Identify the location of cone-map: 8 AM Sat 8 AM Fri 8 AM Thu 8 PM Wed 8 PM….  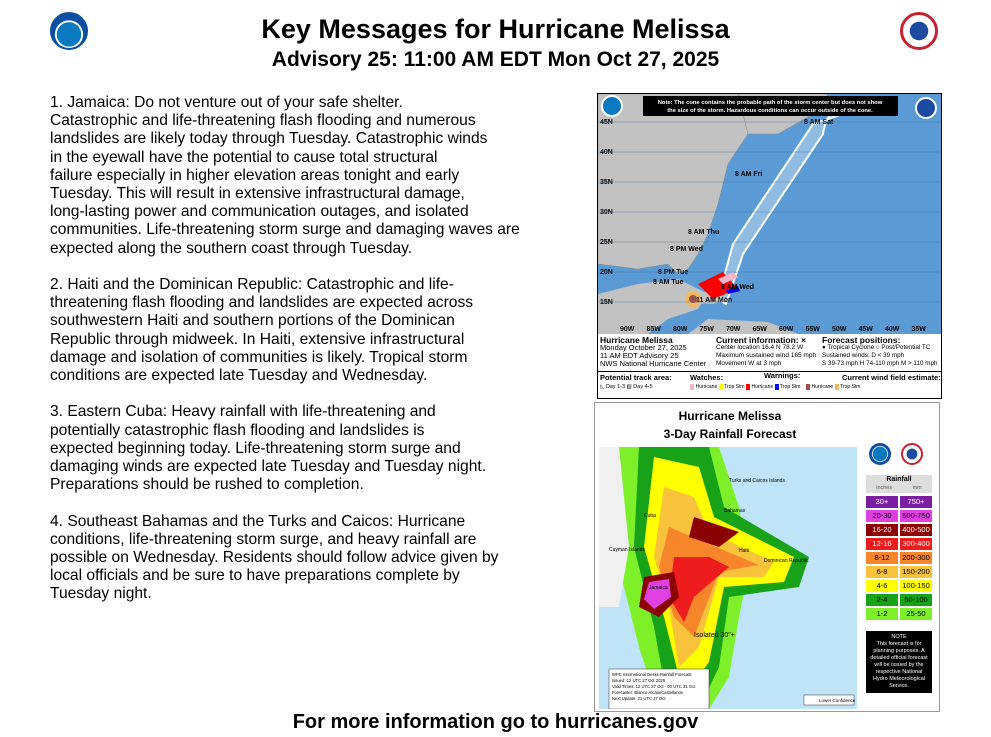
(769, 214).